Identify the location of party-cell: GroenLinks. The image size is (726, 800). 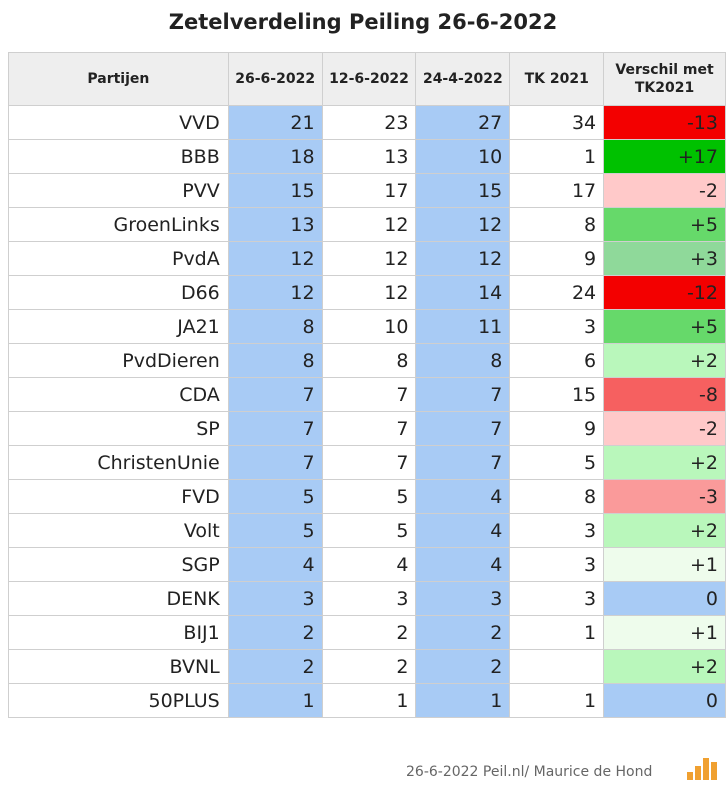
(118, 224).